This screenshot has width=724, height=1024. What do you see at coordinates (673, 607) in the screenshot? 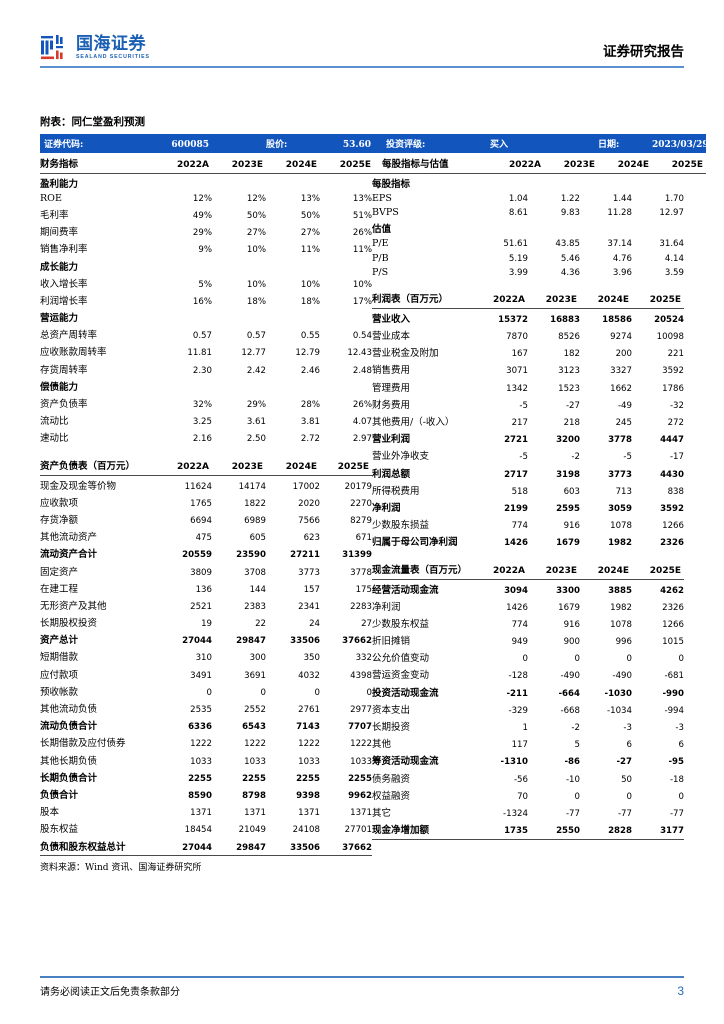
I see `row-value: 2326` at bounding box center [673, 607].